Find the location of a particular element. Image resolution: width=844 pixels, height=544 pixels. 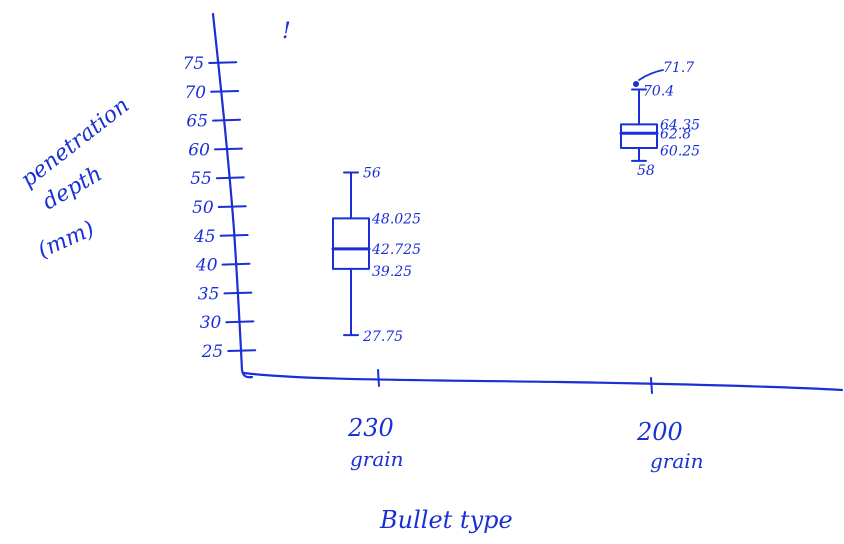

value-label-median: 62.8 is located at coordinates (675, 134).